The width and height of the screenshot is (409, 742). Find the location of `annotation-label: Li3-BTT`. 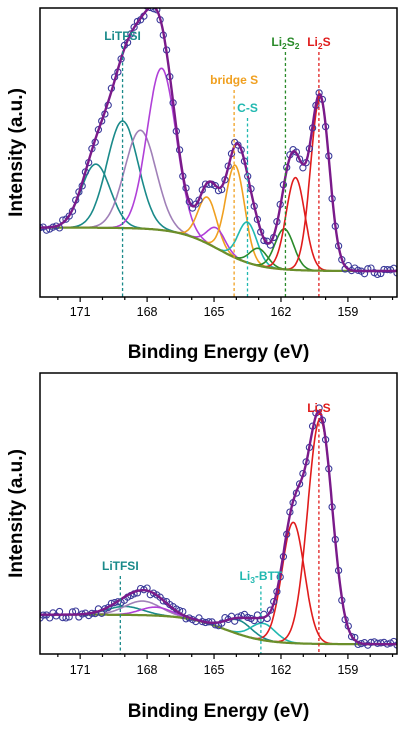

annotation-label: Li3-BTT is located at coordinates (261, 577).